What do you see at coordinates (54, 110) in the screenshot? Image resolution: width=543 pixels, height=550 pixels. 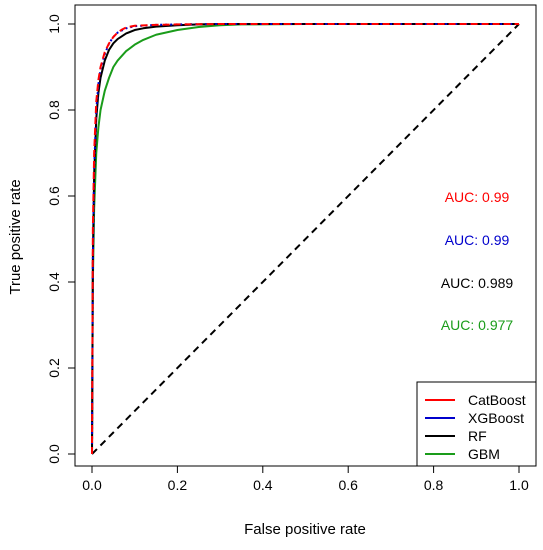 I see `y-tick-label: 0.8` at bounding box center [54, 110].